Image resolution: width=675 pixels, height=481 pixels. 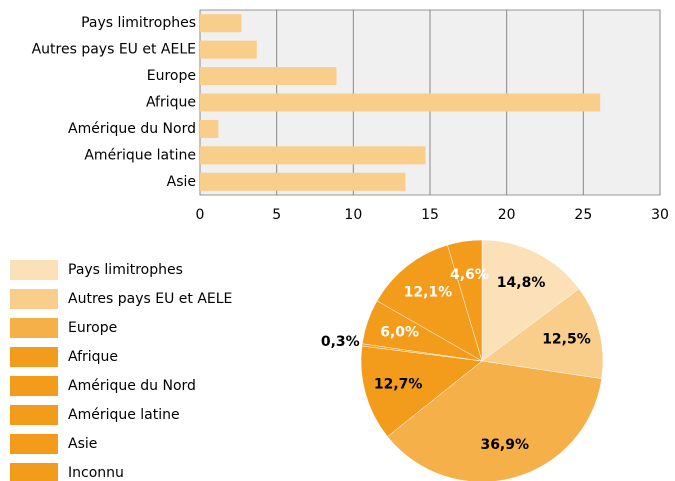 What do you see at coordinates (430, 215) in the screenshot?
I see `x-tick-label: 15` at bounding box center [430, 215].